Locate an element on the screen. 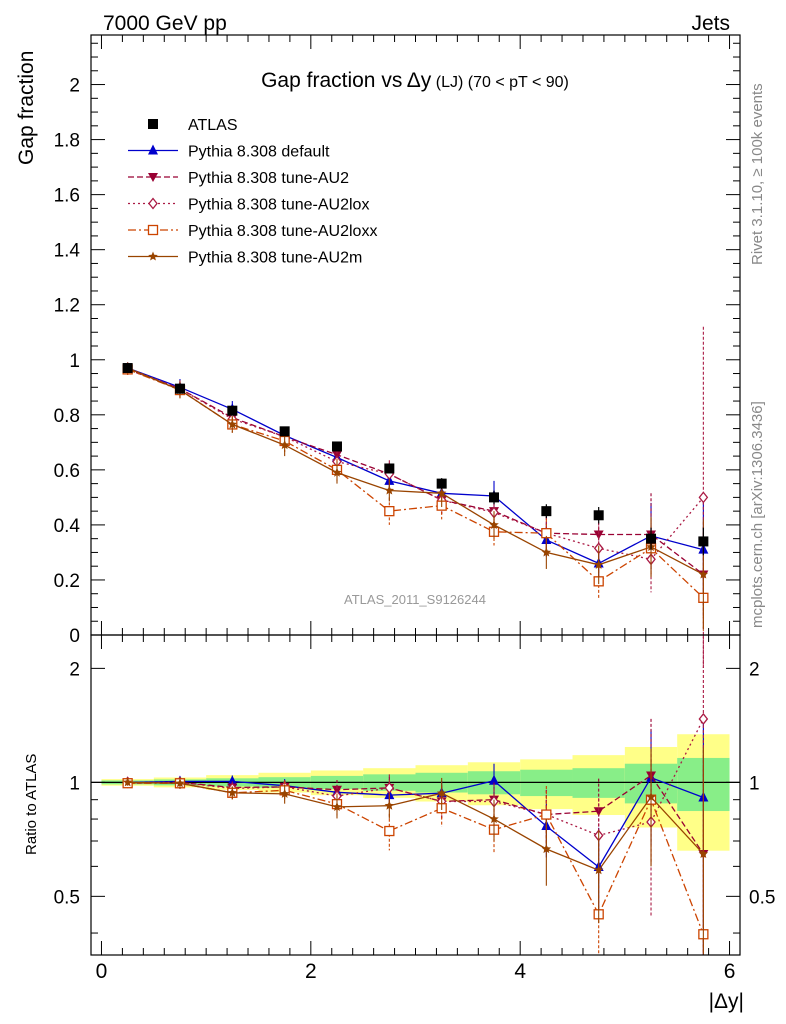 The height and width of the screenshot is (1024, 786). top-y-tick-label-8: 1.6 is located at coordinates (67, 196).